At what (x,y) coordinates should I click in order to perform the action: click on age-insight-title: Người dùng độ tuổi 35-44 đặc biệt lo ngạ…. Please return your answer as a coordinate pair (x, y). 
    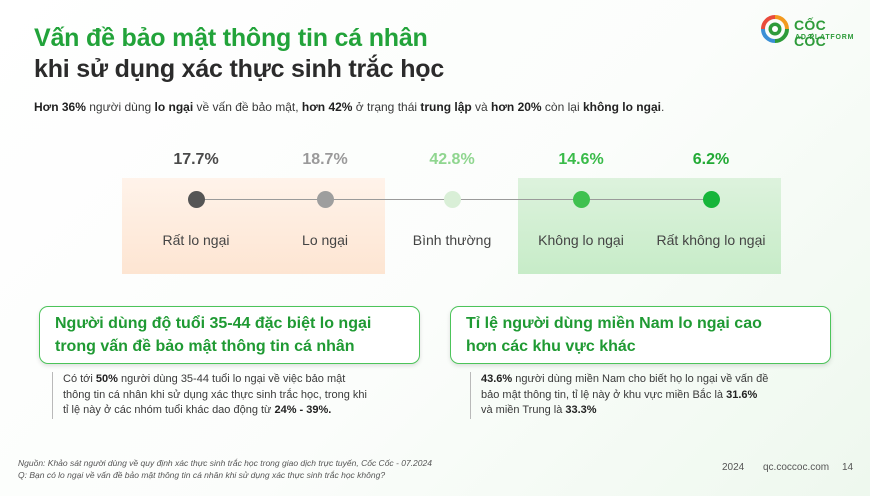
    Looking at the image, I should click on (213, 335).